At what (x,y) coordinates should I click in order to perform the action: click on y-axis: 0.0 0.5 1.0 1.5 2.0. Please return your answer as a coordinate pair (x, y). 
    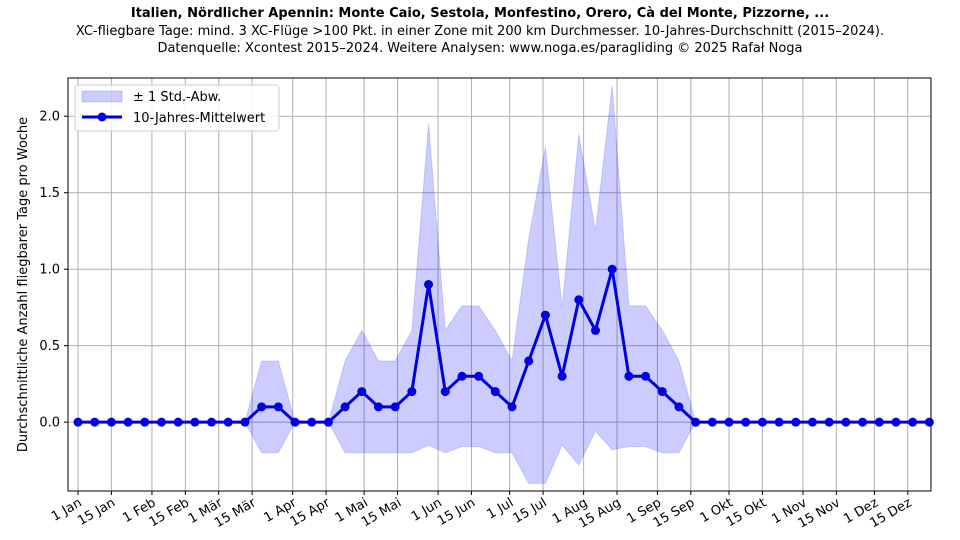
    Looking at the image, I should click on (53, 270).